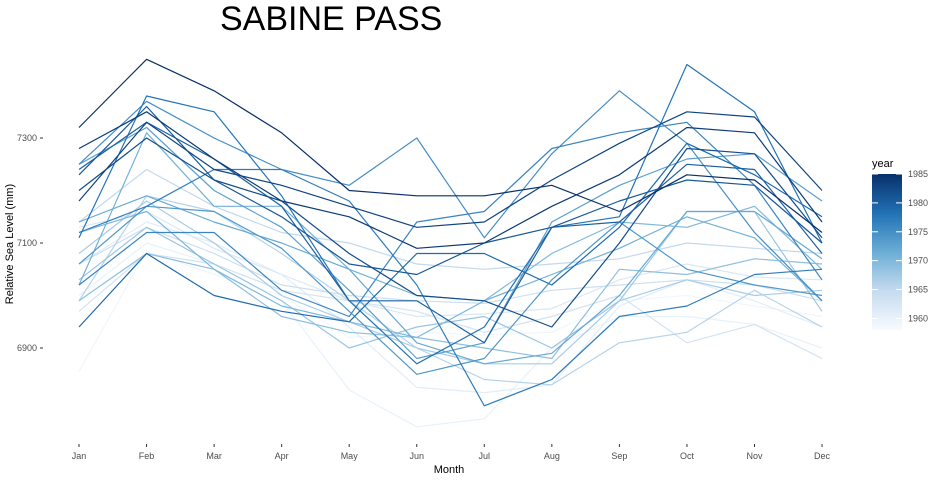 This screenshot has height=480, width=940. What do you see at coordinates (754, 456) in the screenshot?
I see `x-tick-label-nov: Nov` at bounding box center [754, 456].